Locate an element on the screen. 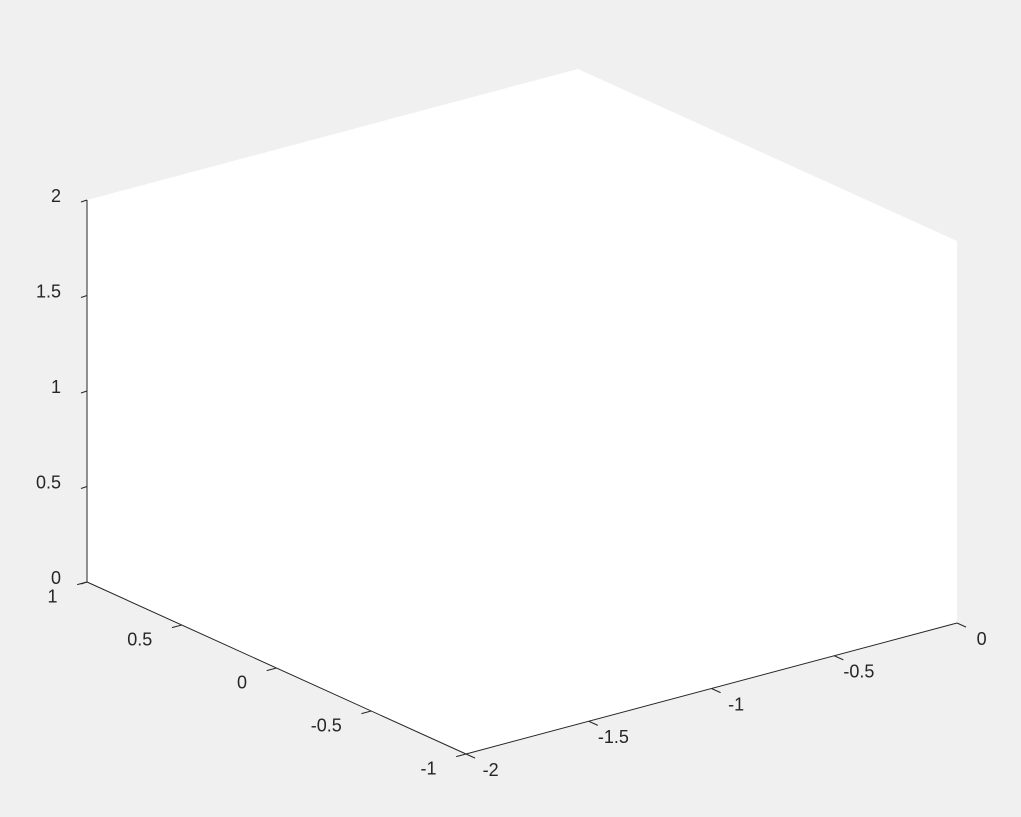 Image resolution: width=1021 pixels, height=817 pixels. y-tick-label: 0.5 is located at coordinates (139, 640).